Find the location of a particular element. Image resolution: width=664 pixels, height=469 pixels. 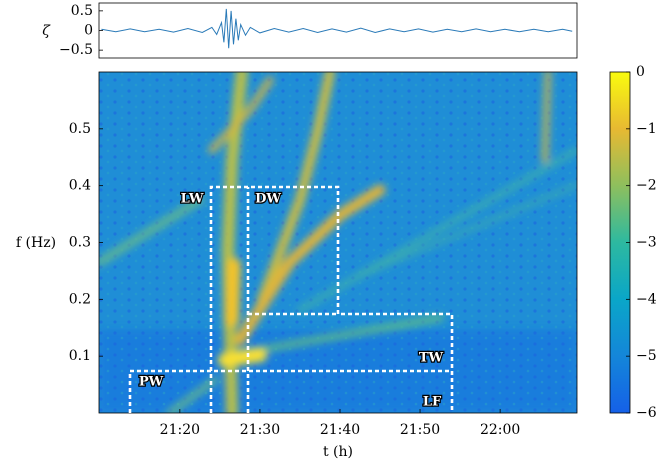

colorbar-tick-label: −2 is located at coordinates (646, 186).